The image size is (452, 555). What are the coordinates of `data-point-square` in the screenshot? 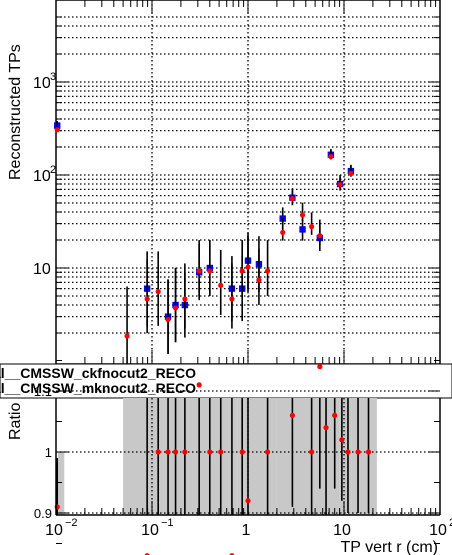 It's located at (302, 229).